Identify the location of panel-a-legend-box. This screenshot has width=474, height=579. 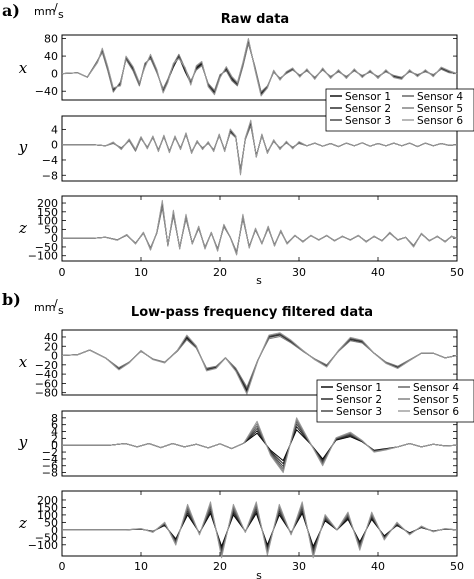
(399, 110).